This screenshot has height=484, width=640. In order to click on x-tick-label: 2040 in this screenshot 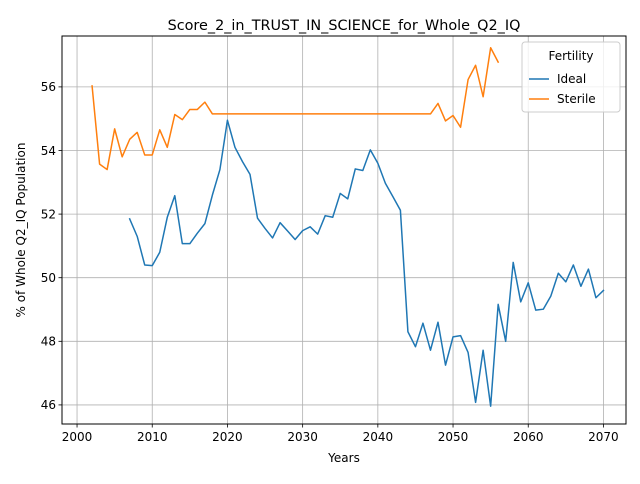, I will do `click(378, 437)`.